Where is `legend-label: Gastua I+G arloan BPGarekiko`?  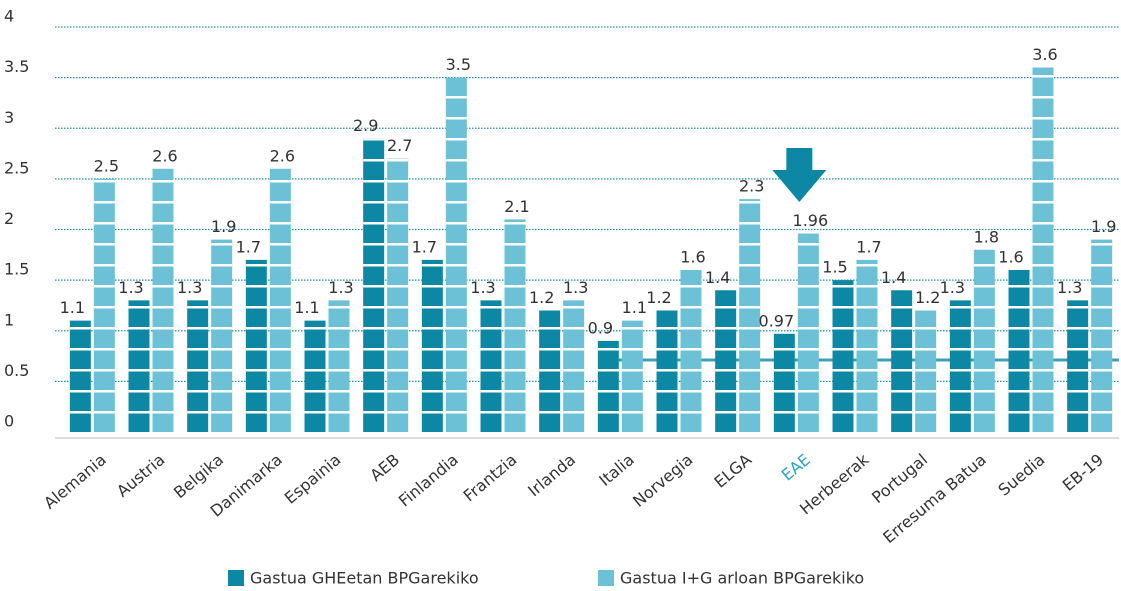 legend-label: Gastua I+G arloan BPGarekiko is located at coordinates (742, 578).